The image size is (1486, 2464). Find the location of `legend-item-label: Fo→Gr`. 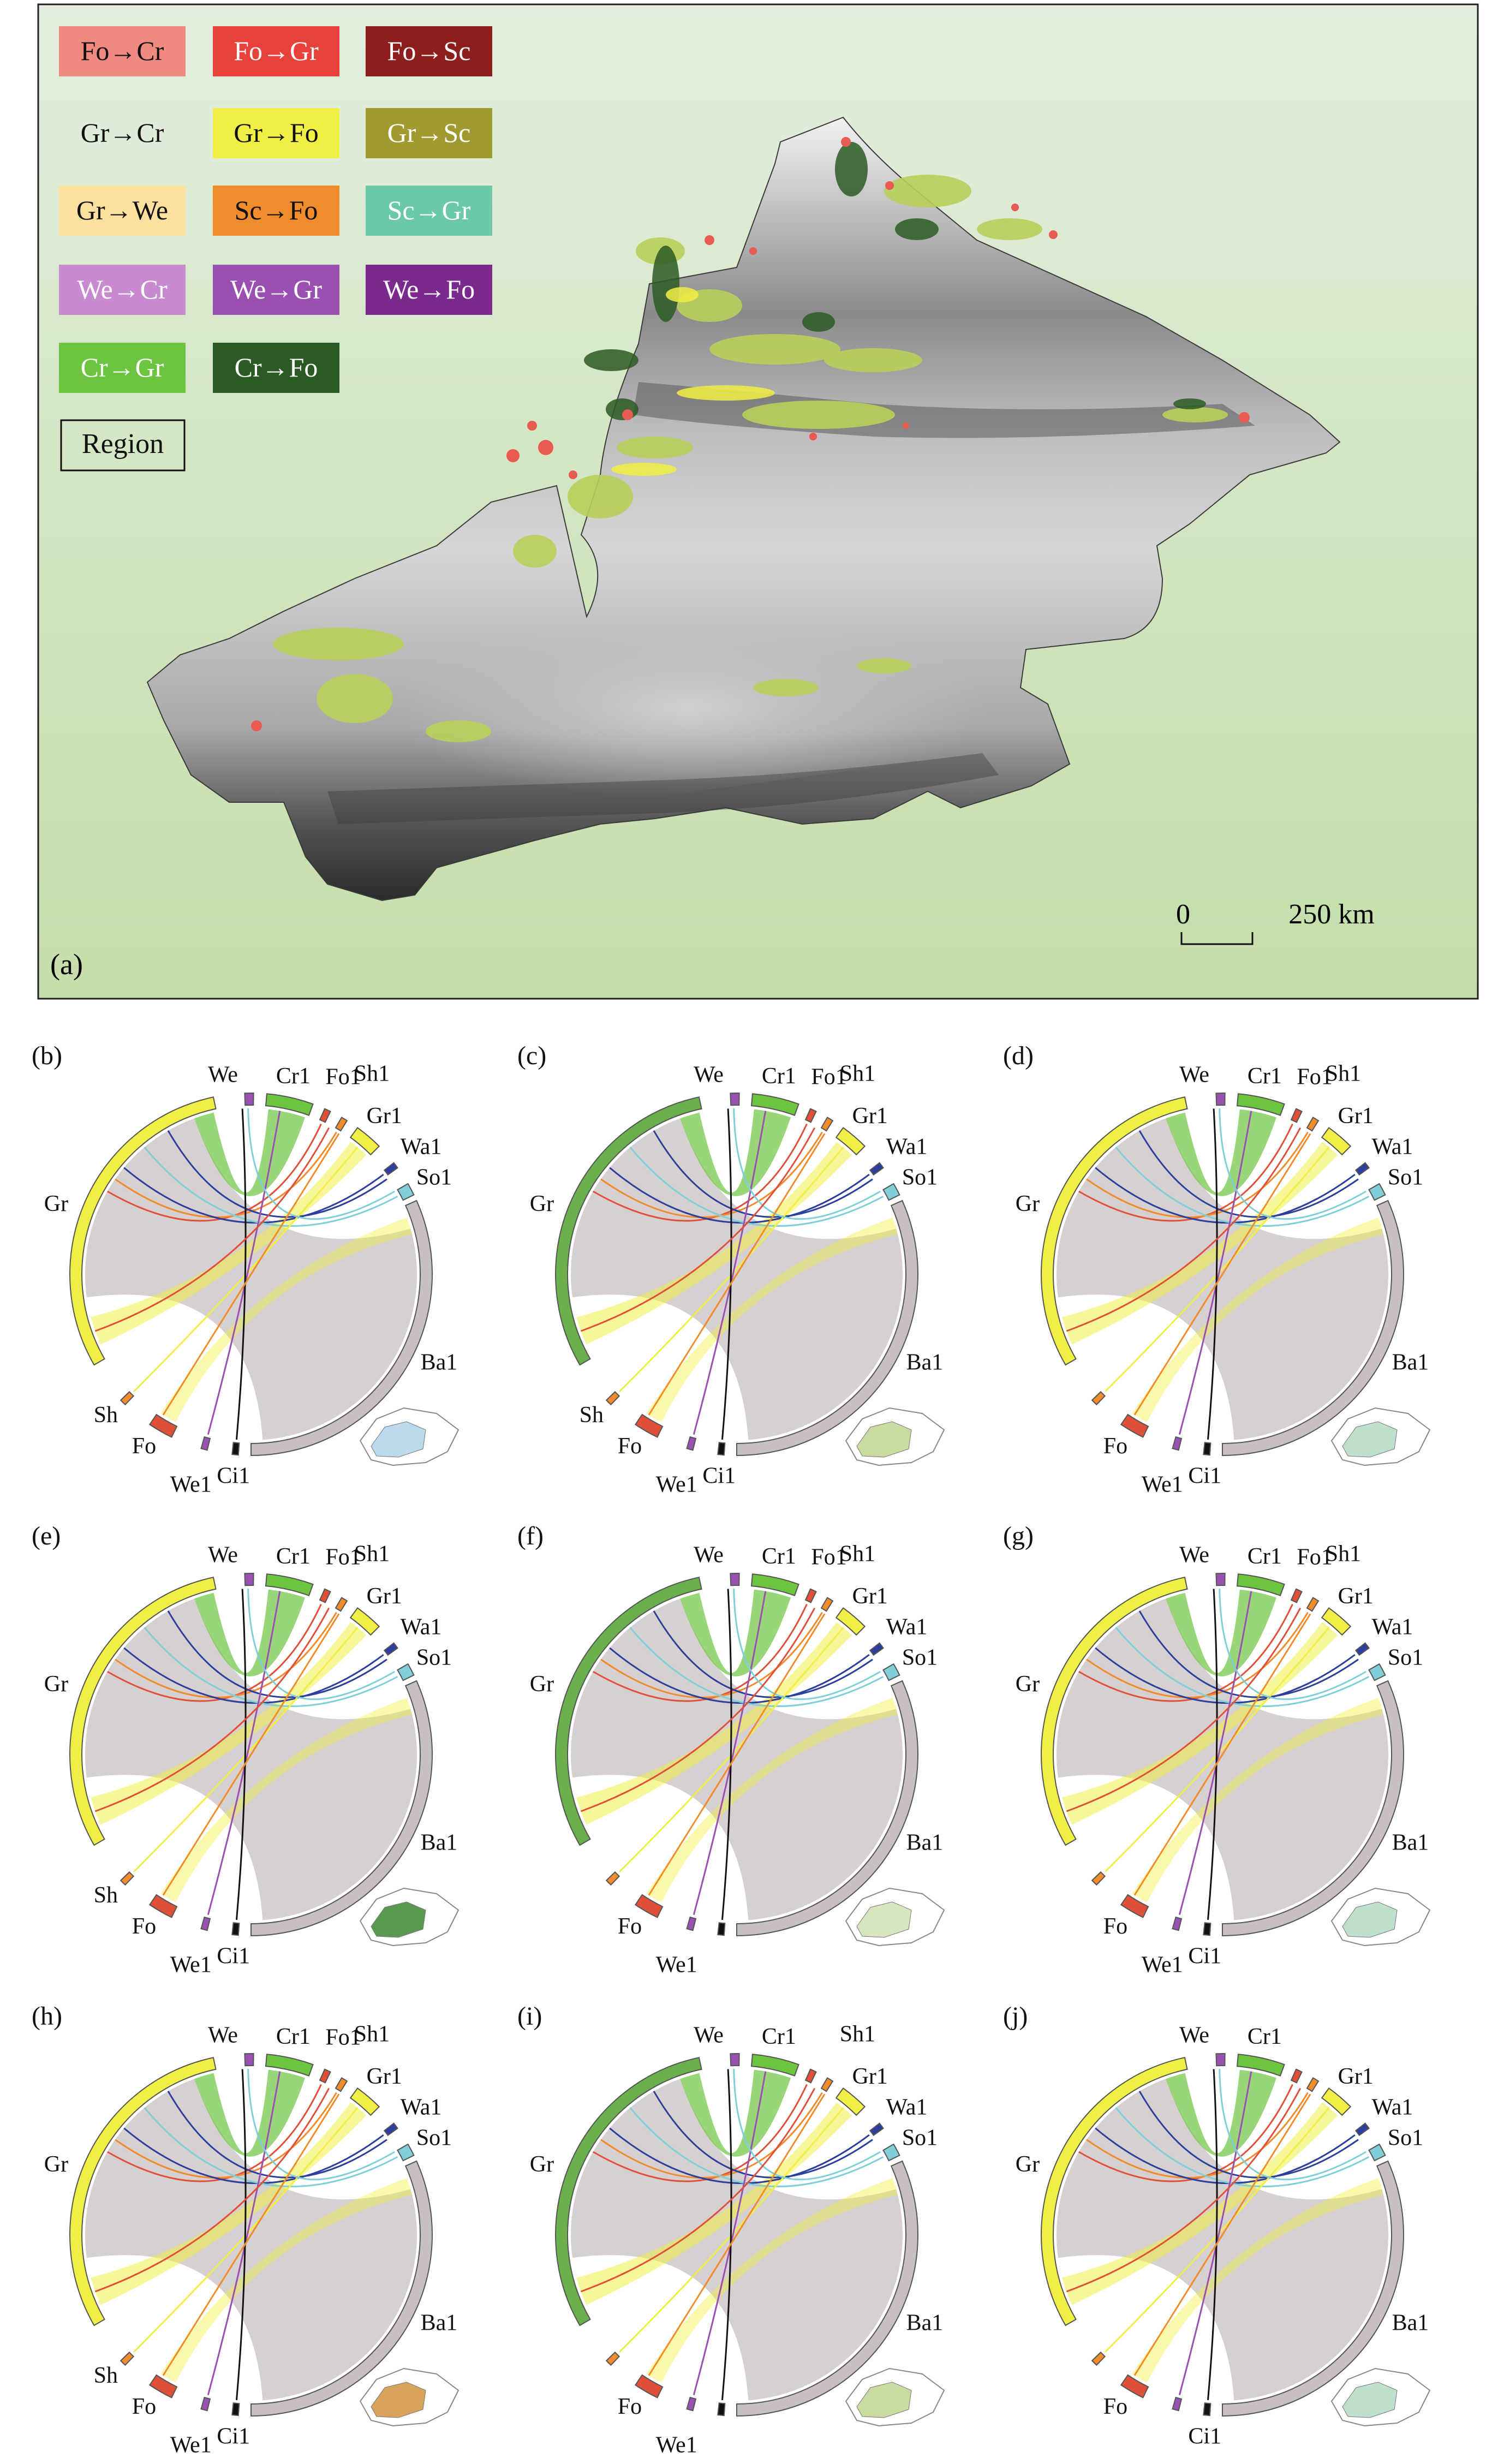

legend-item-label: Fo→Gr is located at coordinates (276, 50).